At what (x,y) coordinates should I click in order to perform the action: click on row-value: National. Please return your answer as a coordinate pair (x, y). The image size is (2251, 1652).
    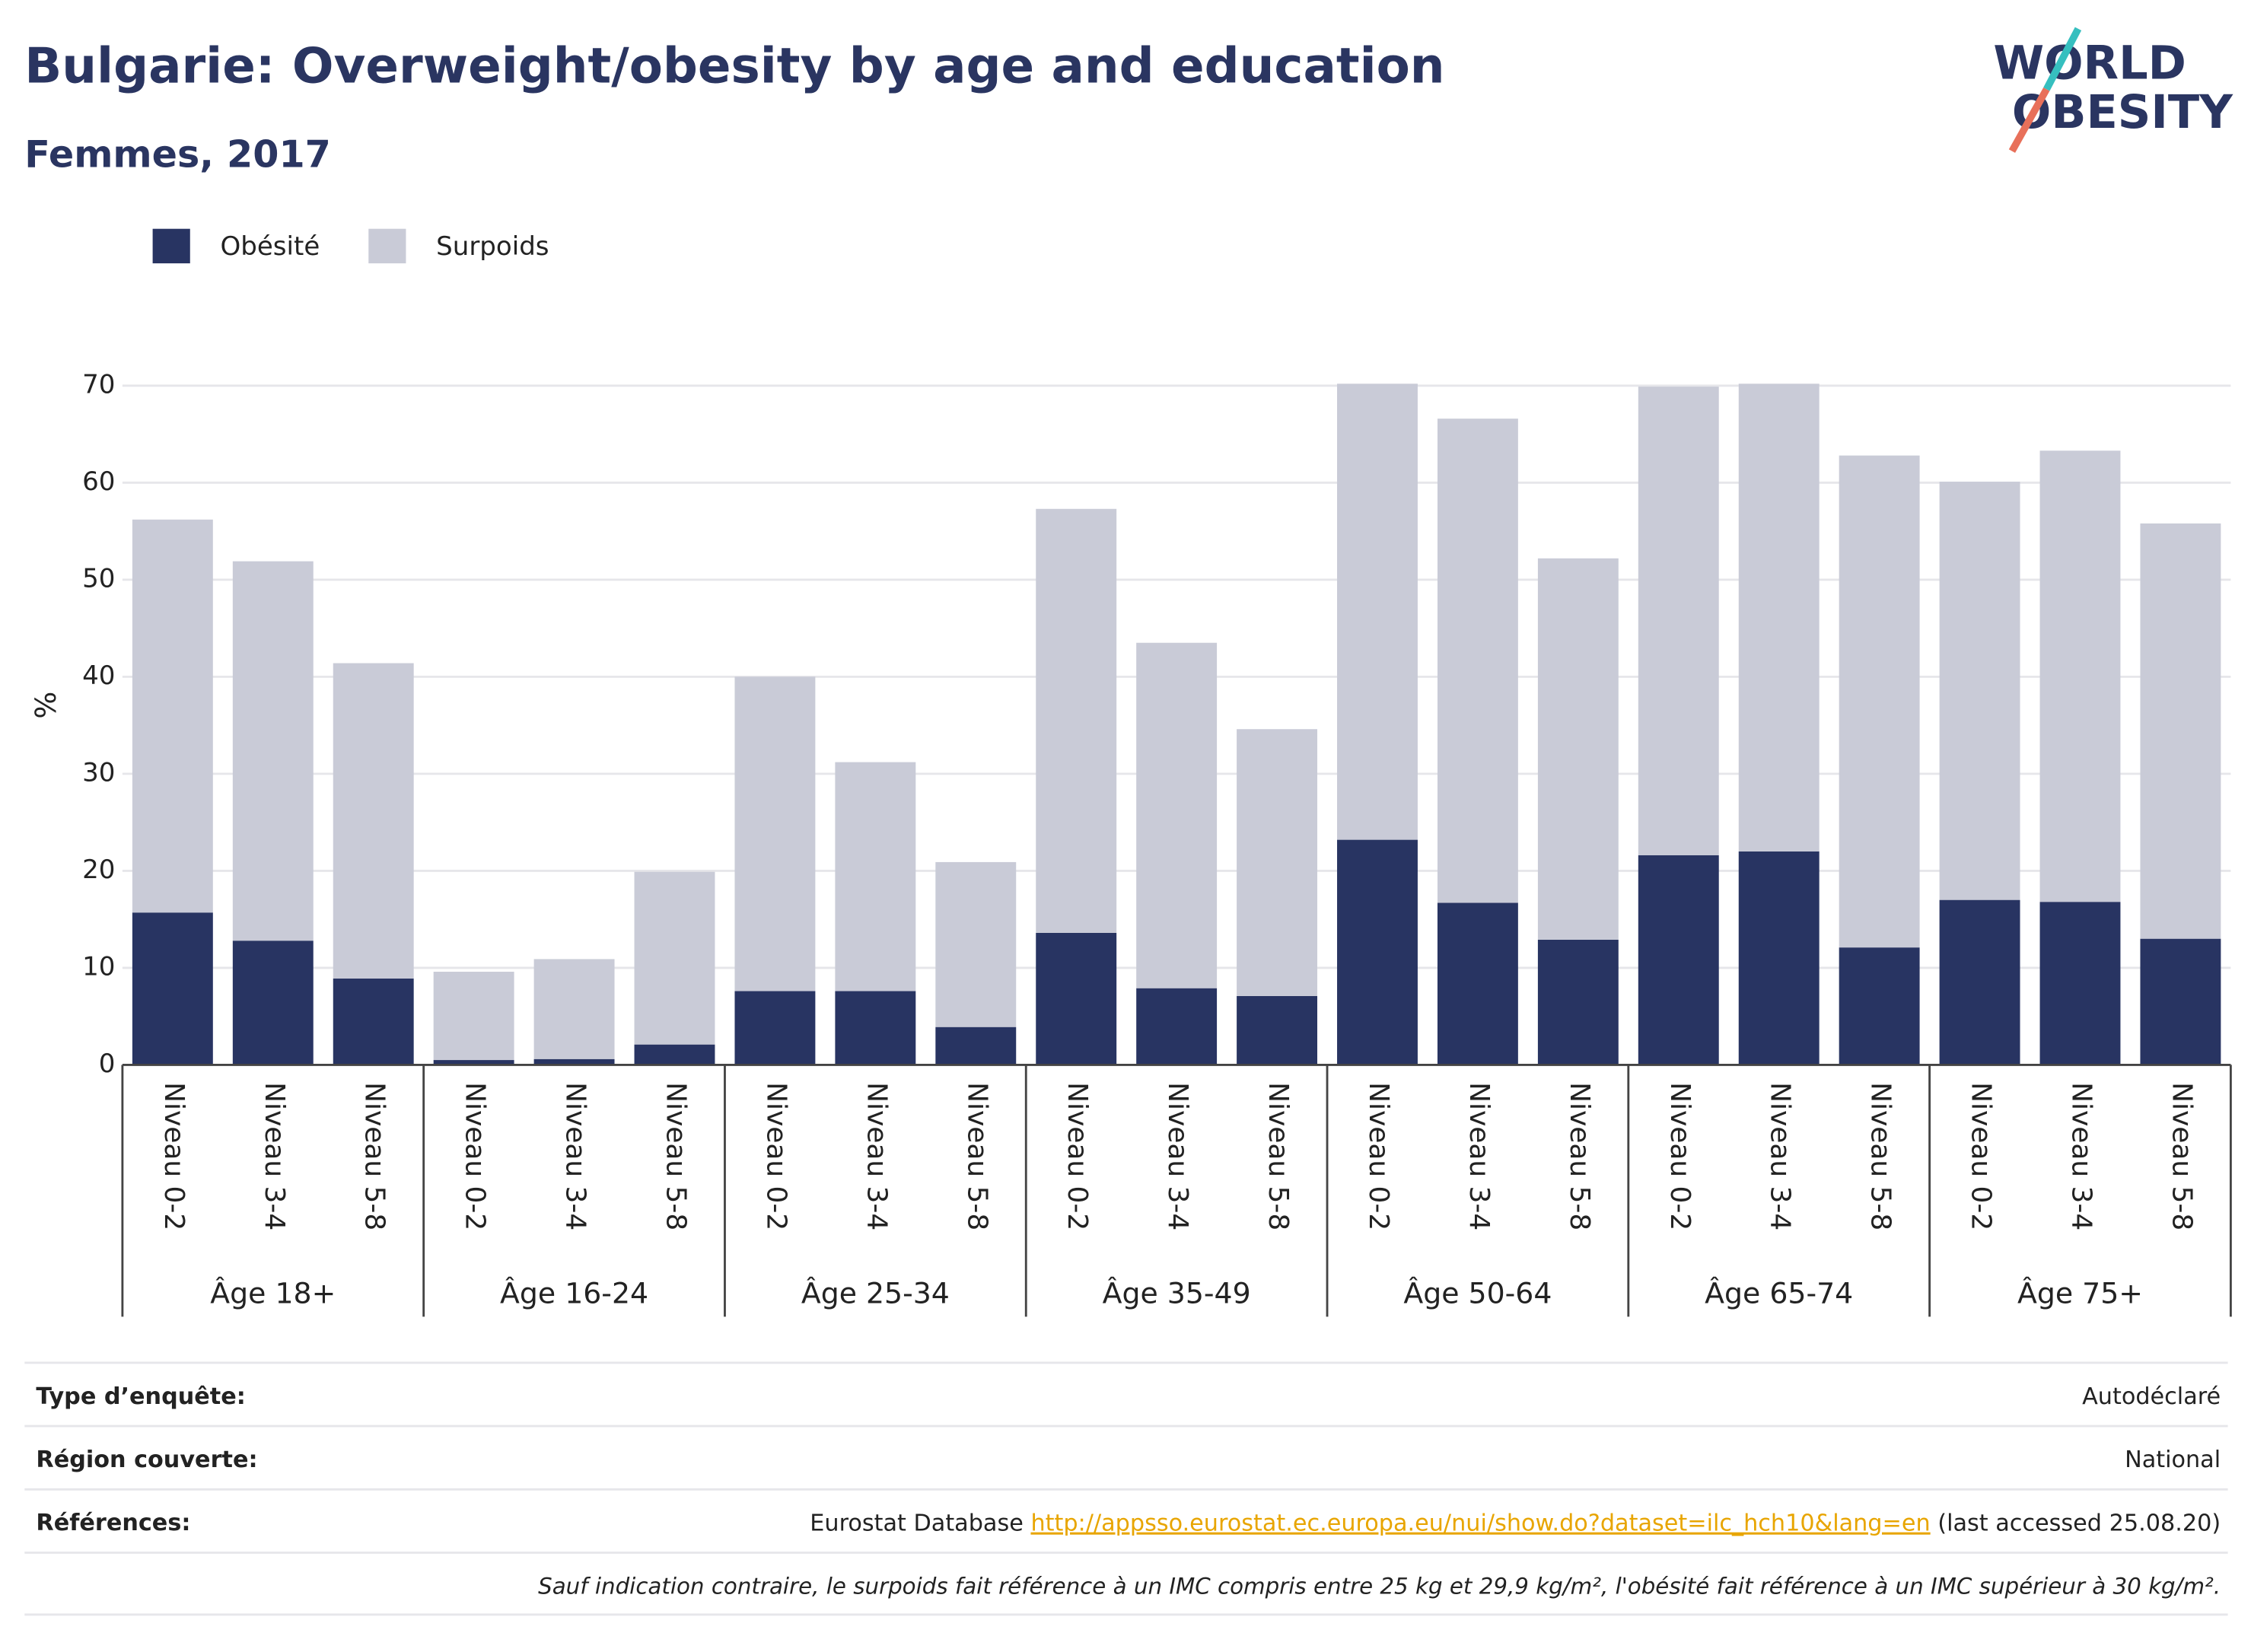
    Looking at the image, I should click on (2173, 1460).